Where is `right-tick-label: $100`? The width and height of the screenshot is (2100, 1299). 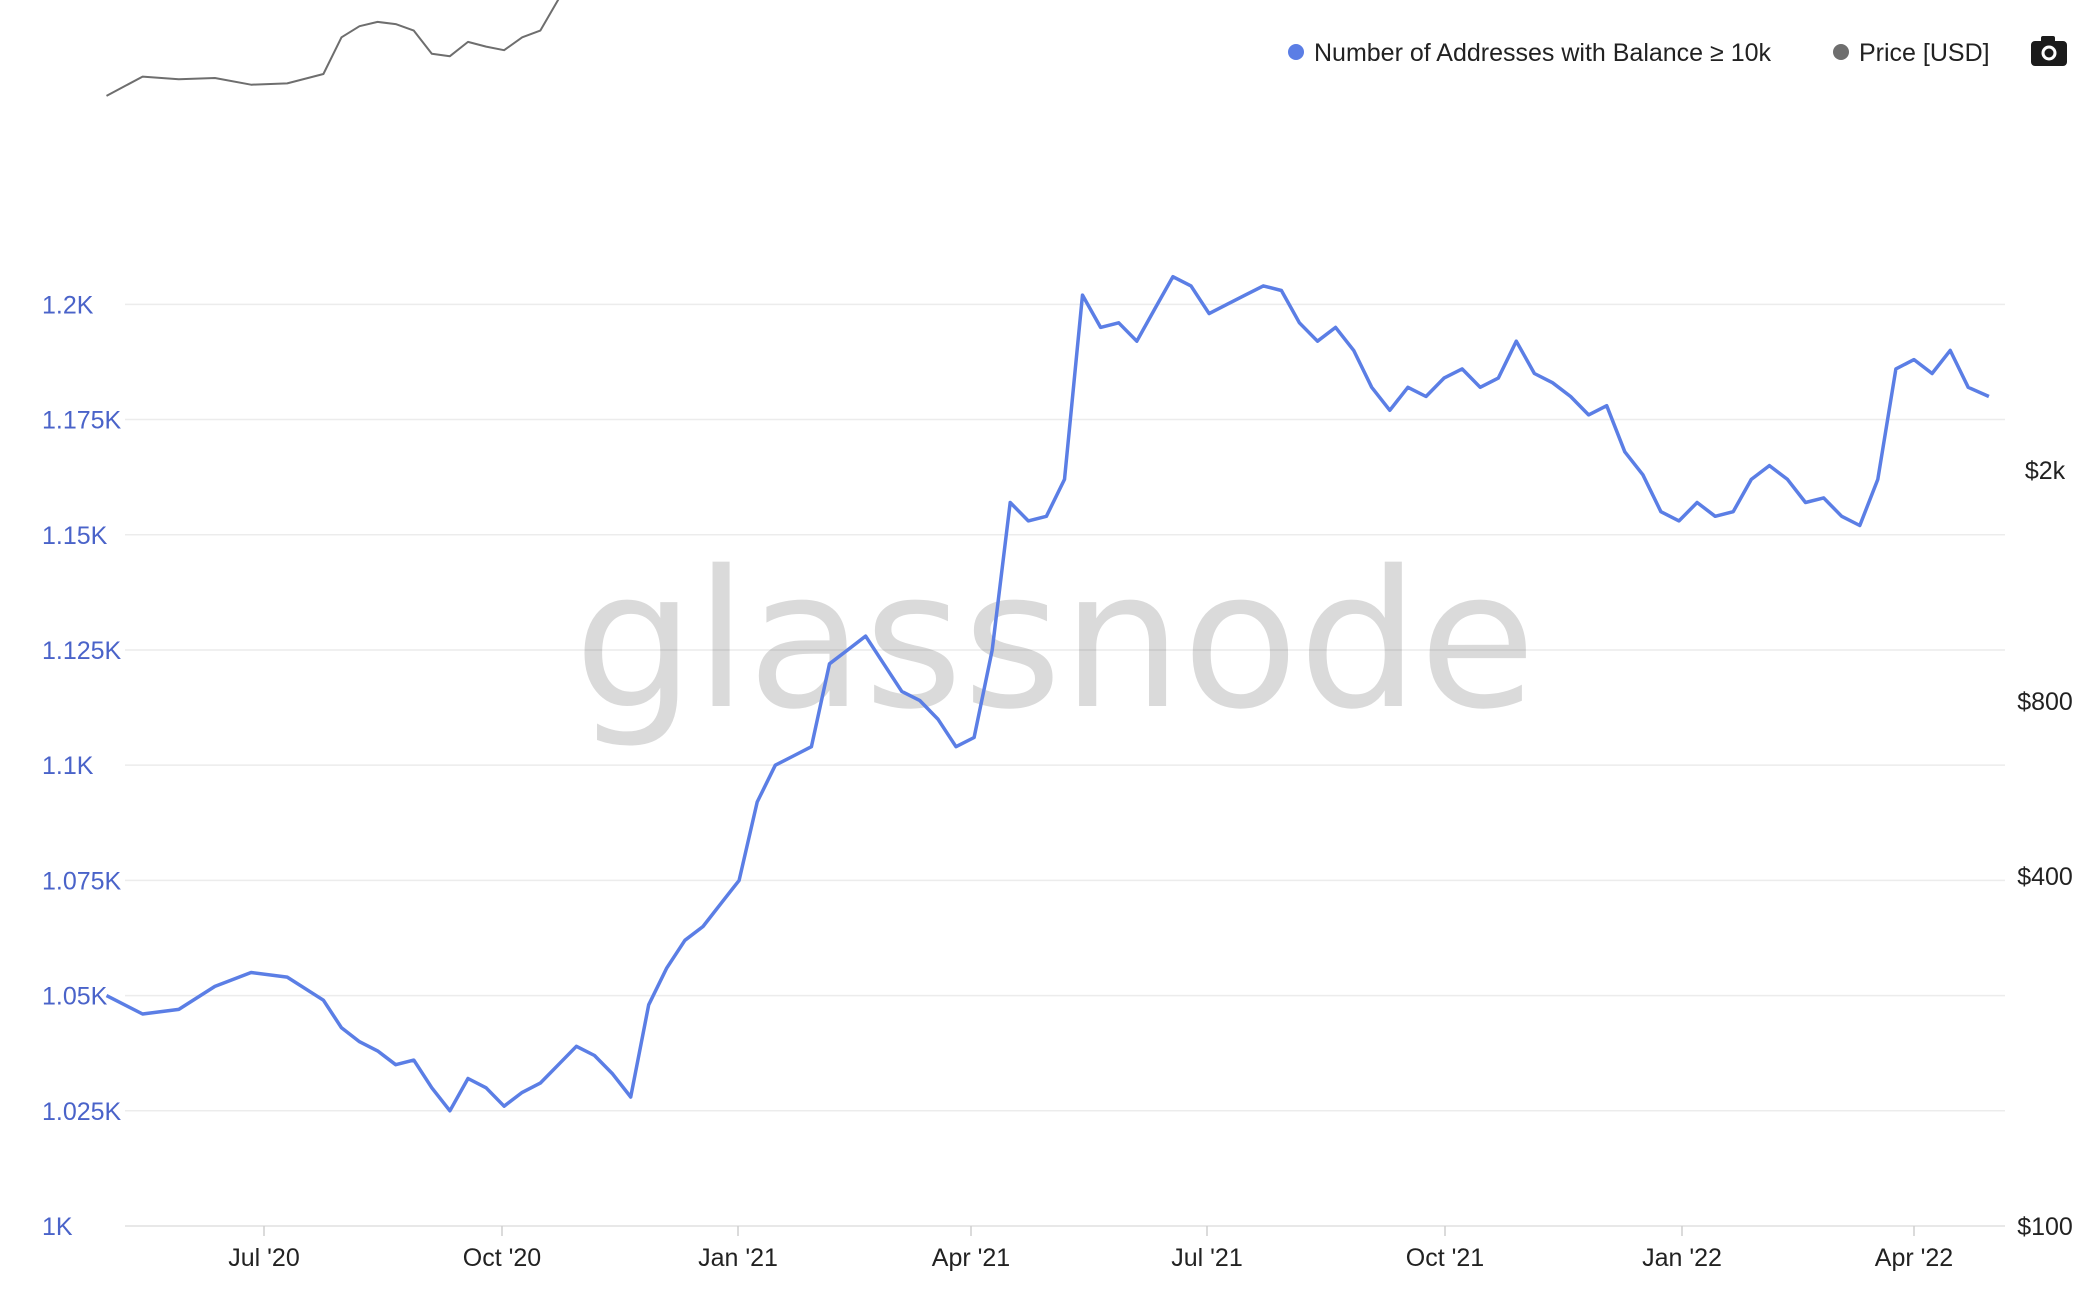 right-tick-label: $100 is located at coordinates (2045, 1227).